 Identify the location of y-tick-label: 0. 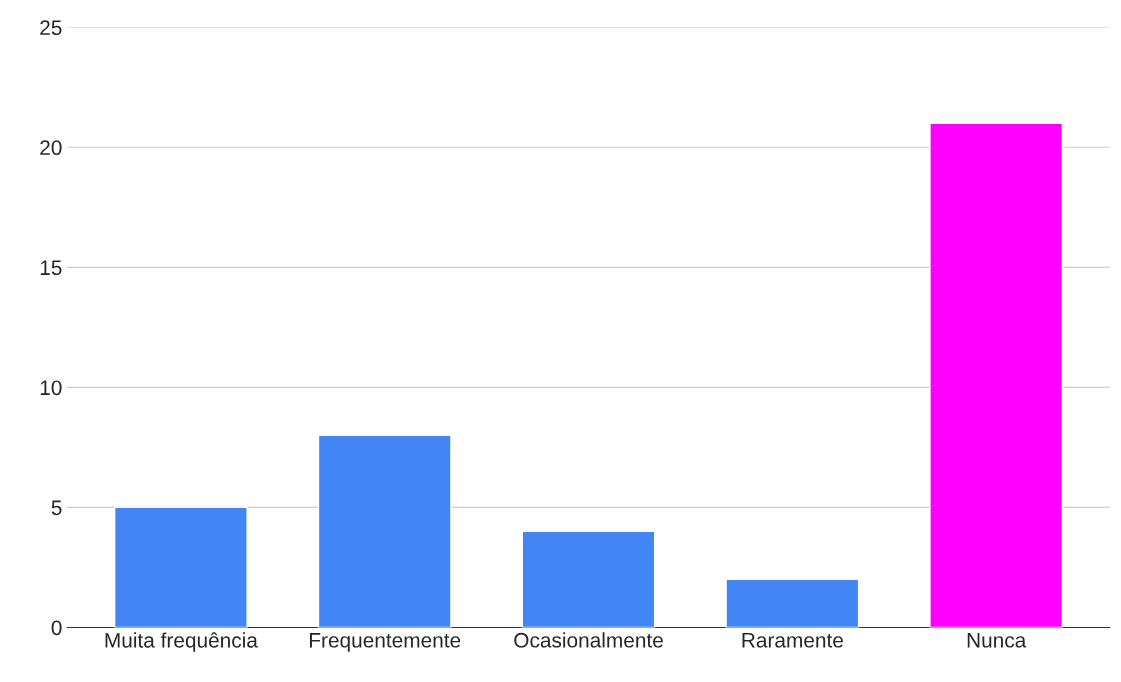
(56, 628).